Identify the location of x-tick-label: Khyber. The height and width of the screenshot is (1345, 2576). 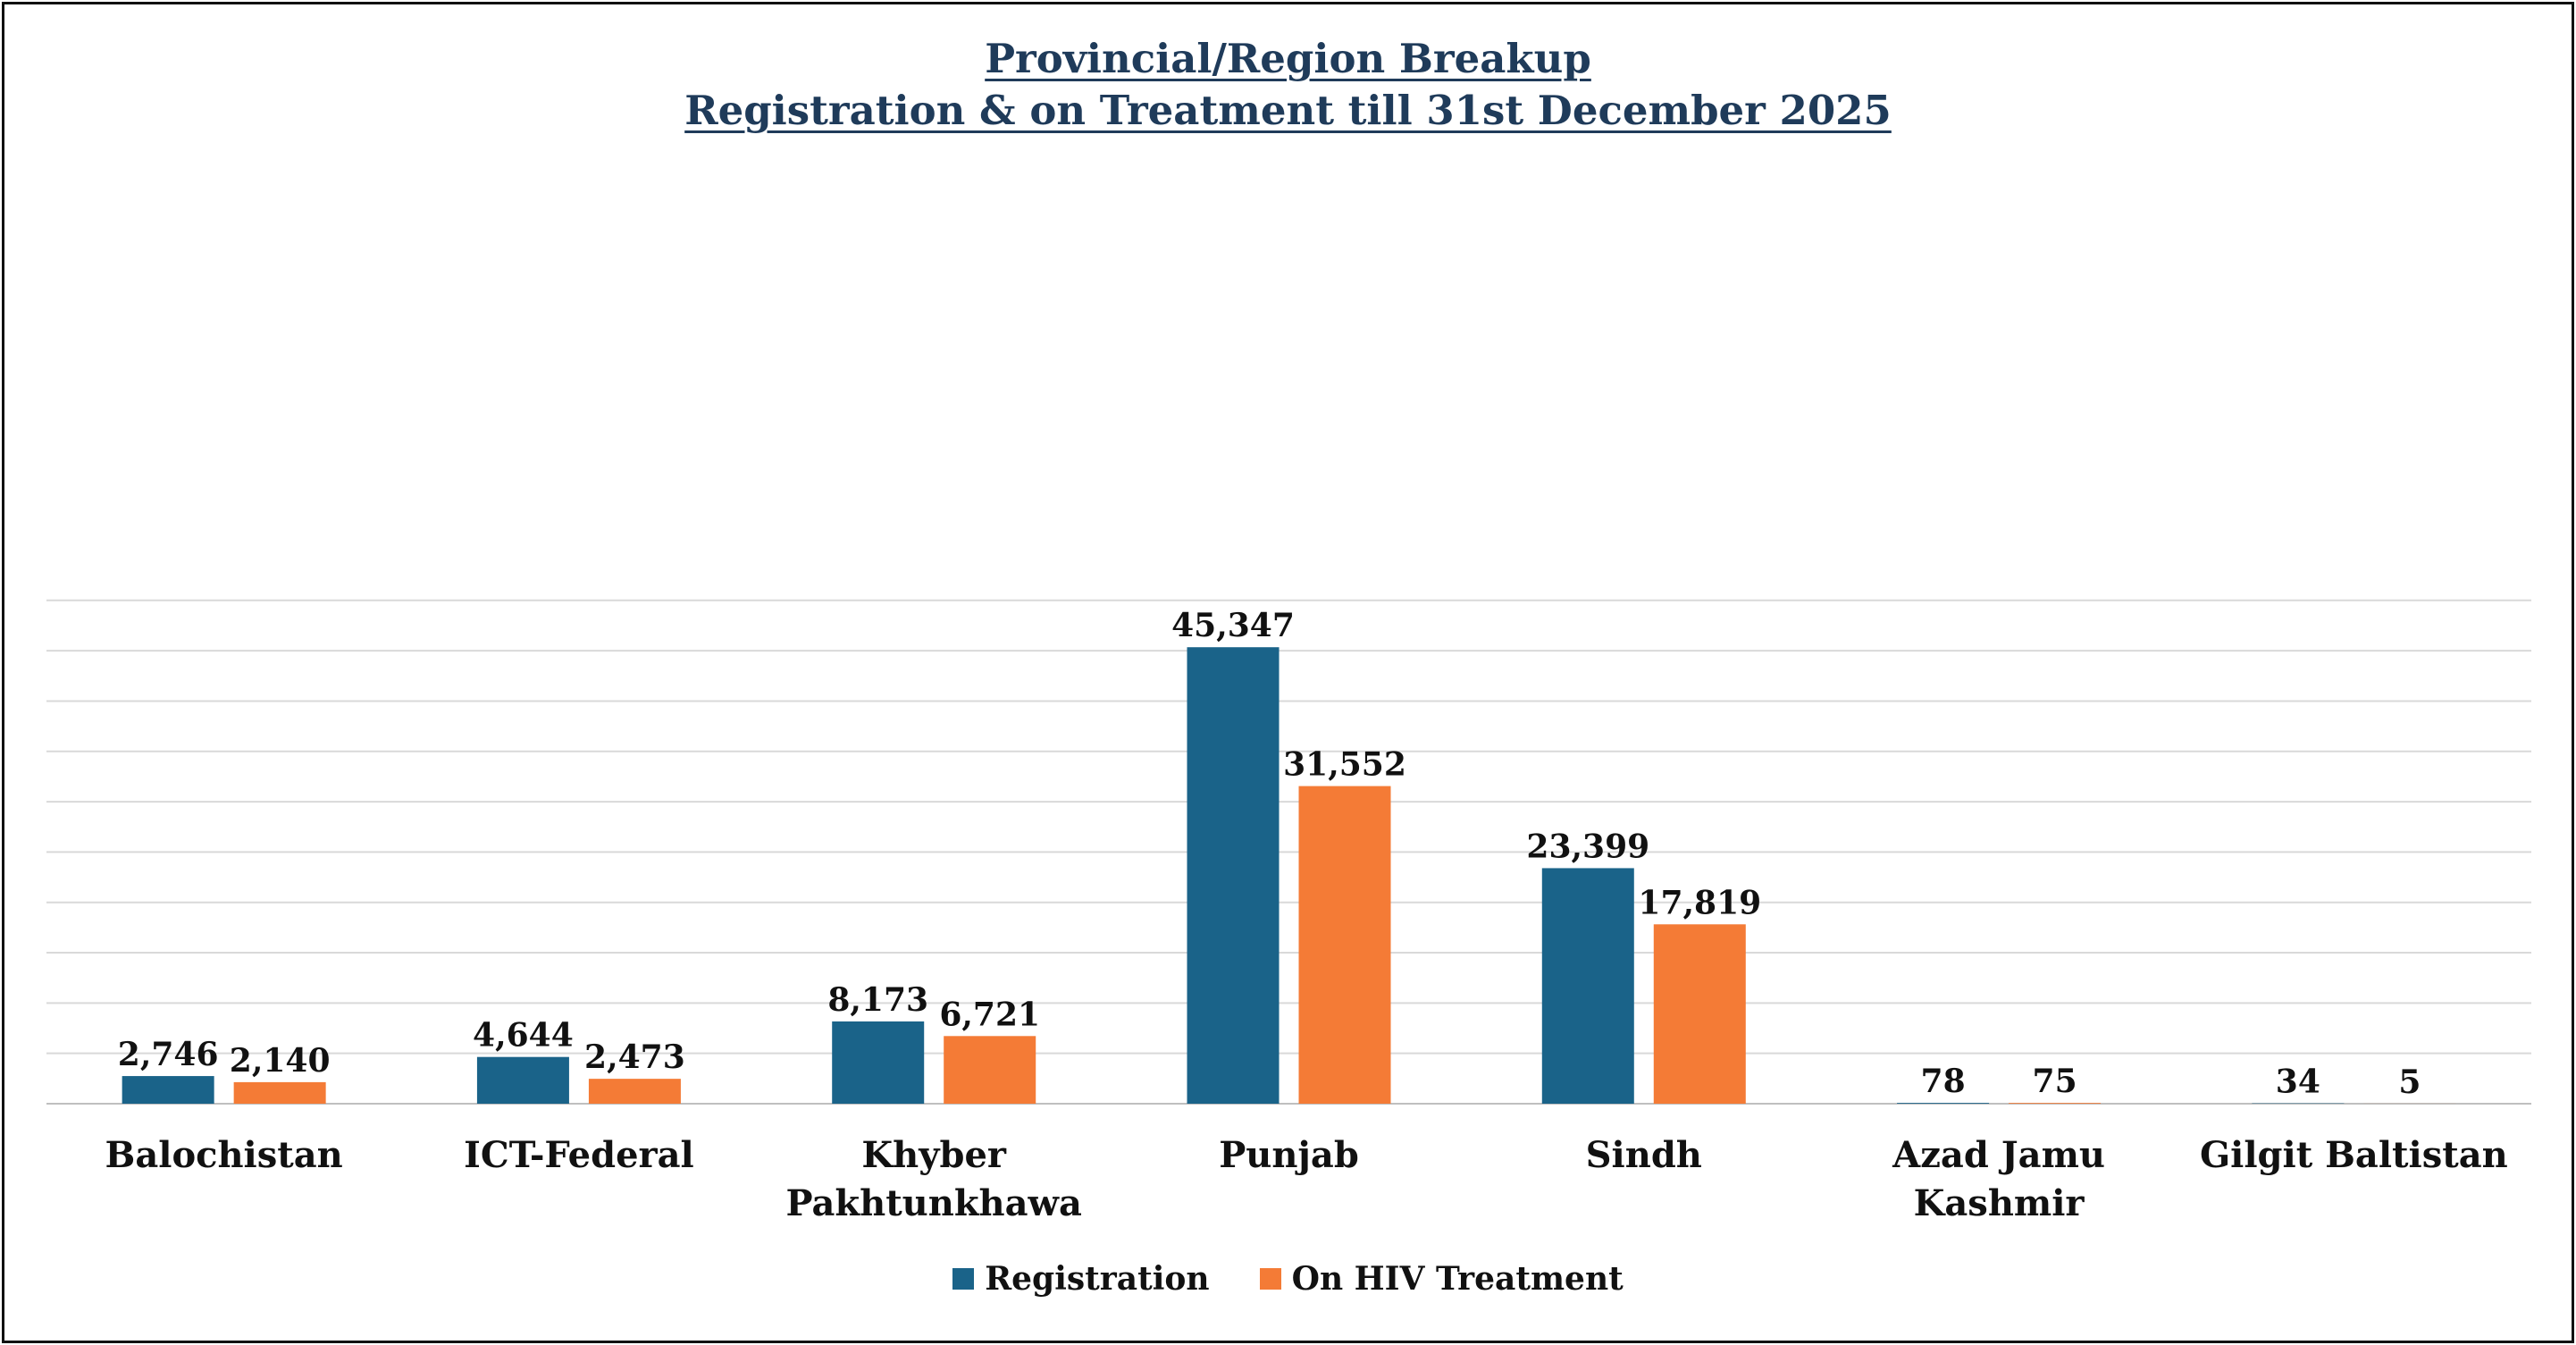
(934, 1155).